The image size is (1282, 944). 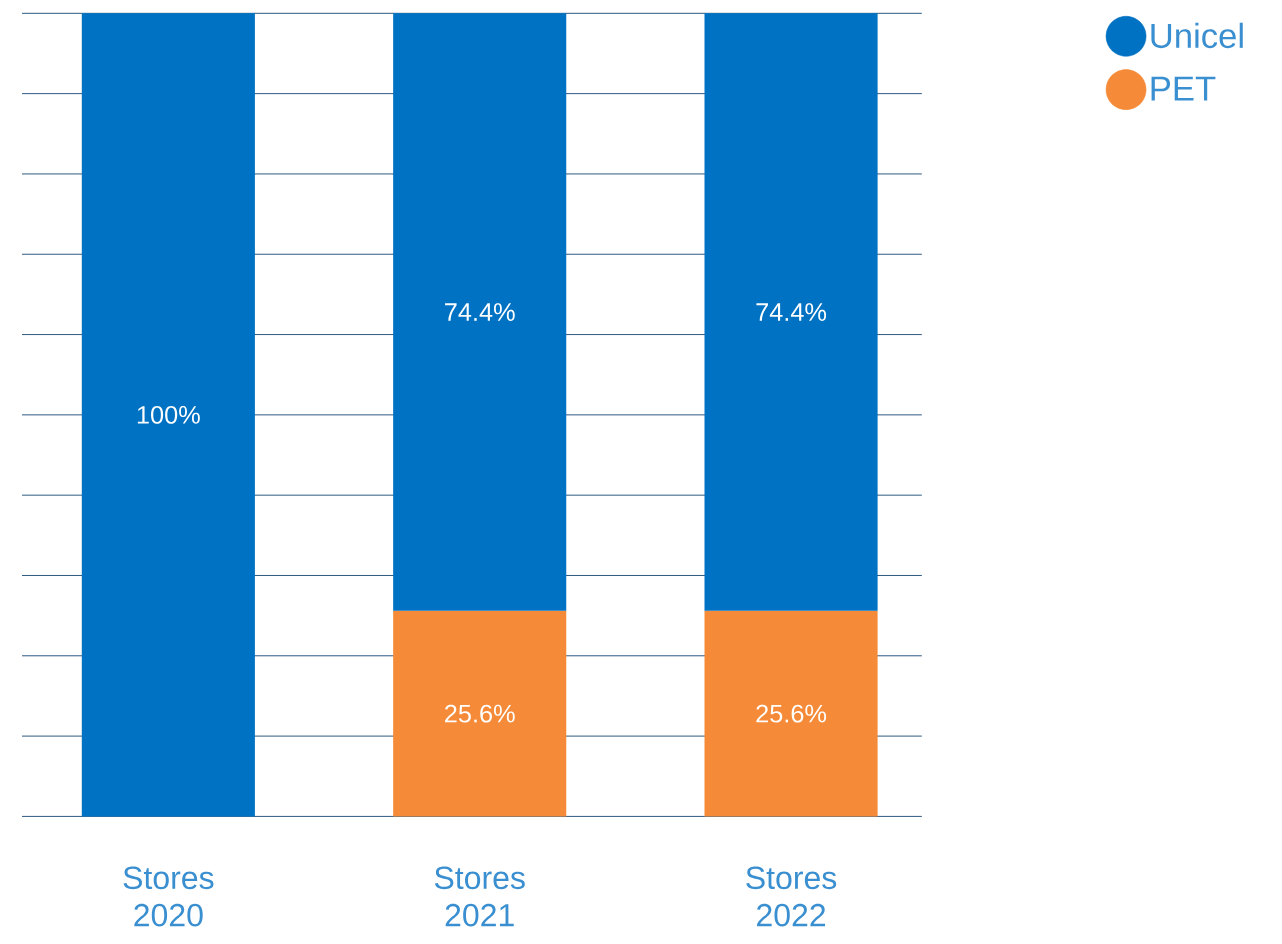 What do you see at coordinates (168, 414) in the screenshot?
I see `data-label: 100%` at bounding box center [168, 414].